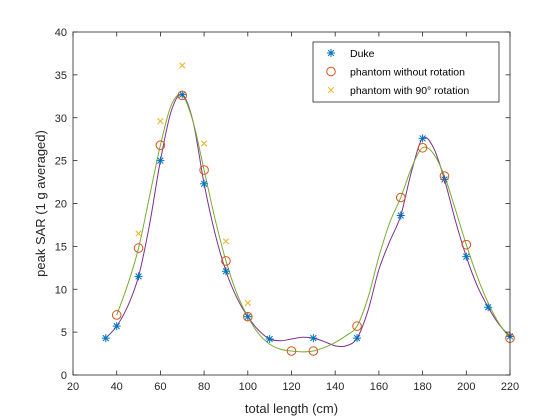 The image size is (560, 420). I want to click on x-tick-label: 40, so click(117, 387).